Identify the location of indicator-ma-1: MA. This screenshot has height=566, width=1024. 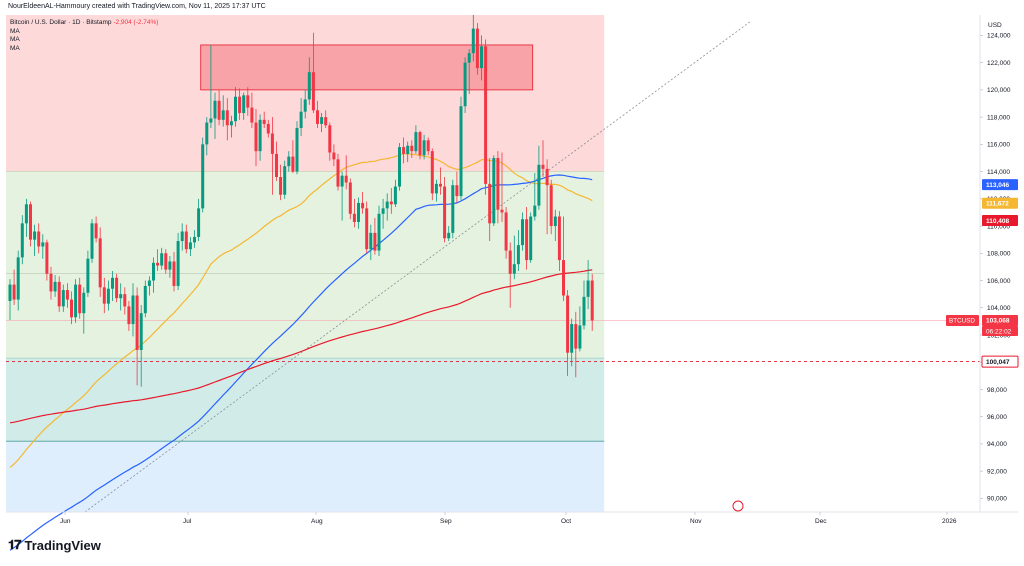
(15, 31).